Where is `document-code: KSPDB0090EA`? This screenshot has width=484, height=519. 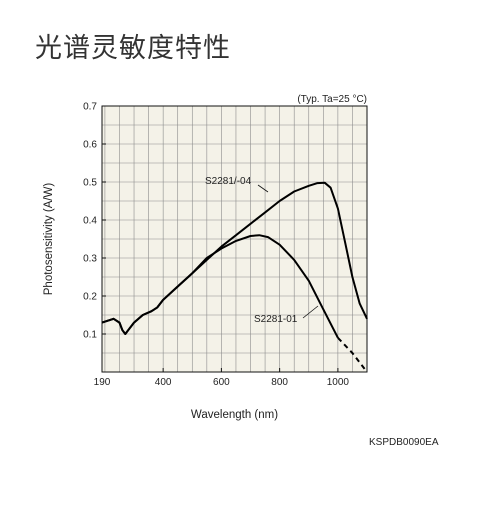 document-code: KSPDB0090EA is located at coordinates (404, 442).